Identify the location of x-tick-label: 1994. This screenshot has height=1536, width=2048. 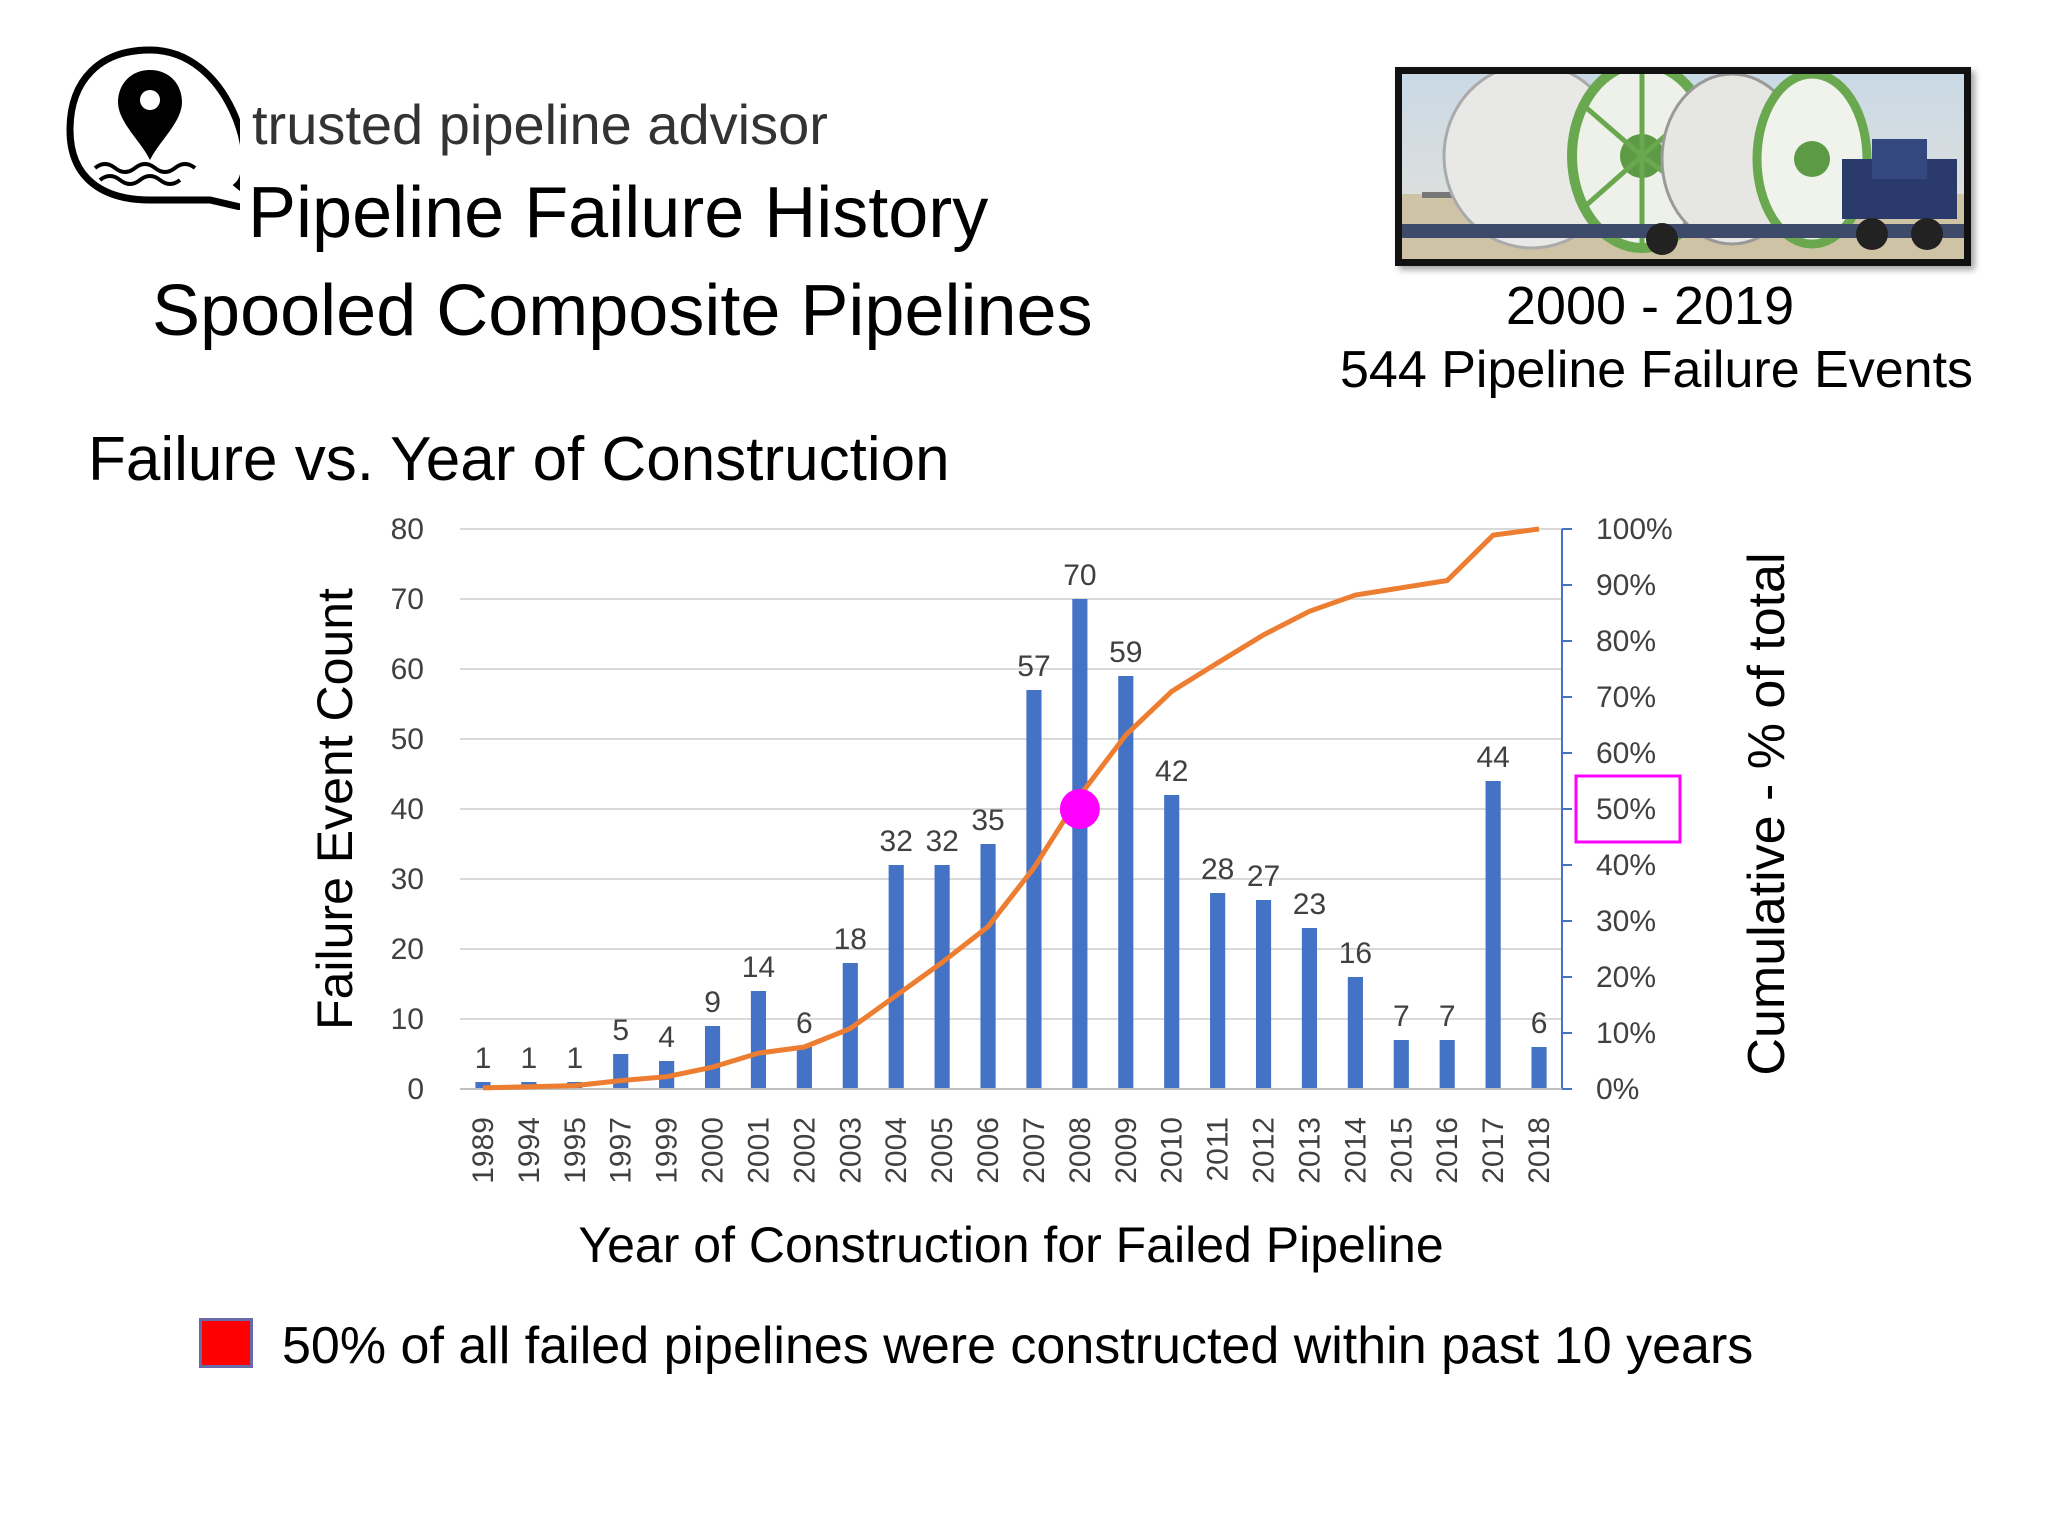
(529, 1150).